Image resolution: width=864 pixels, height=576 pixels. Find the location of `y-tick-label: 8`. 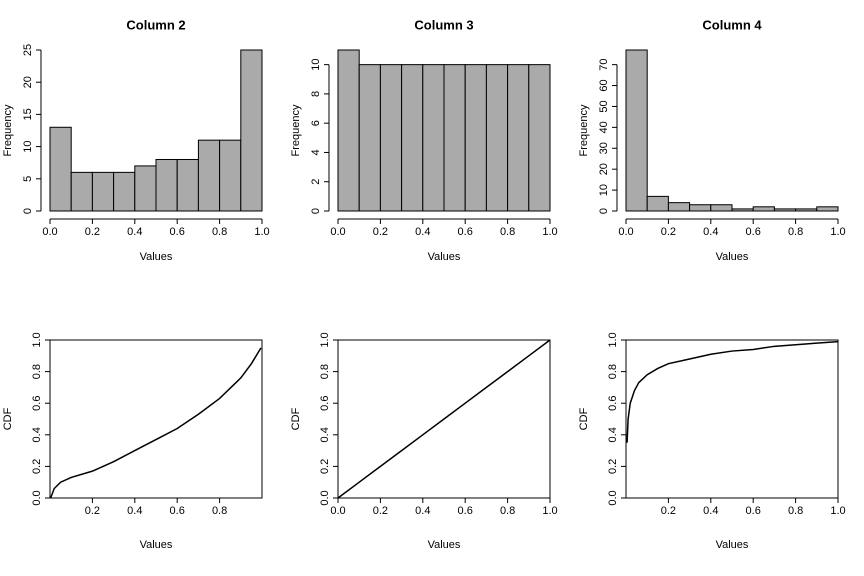

y-tick-label: 8 is located at coordinates (316, 94).